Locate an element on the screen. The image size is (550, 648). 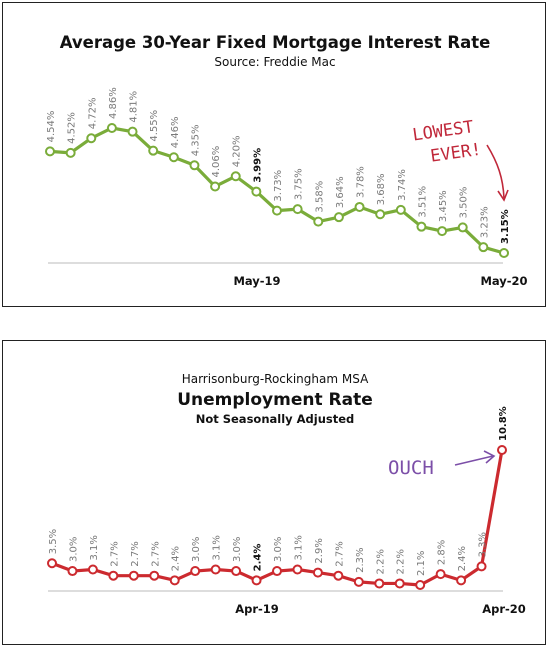
data-label: 4.81% is located at coordinates (134, 107).